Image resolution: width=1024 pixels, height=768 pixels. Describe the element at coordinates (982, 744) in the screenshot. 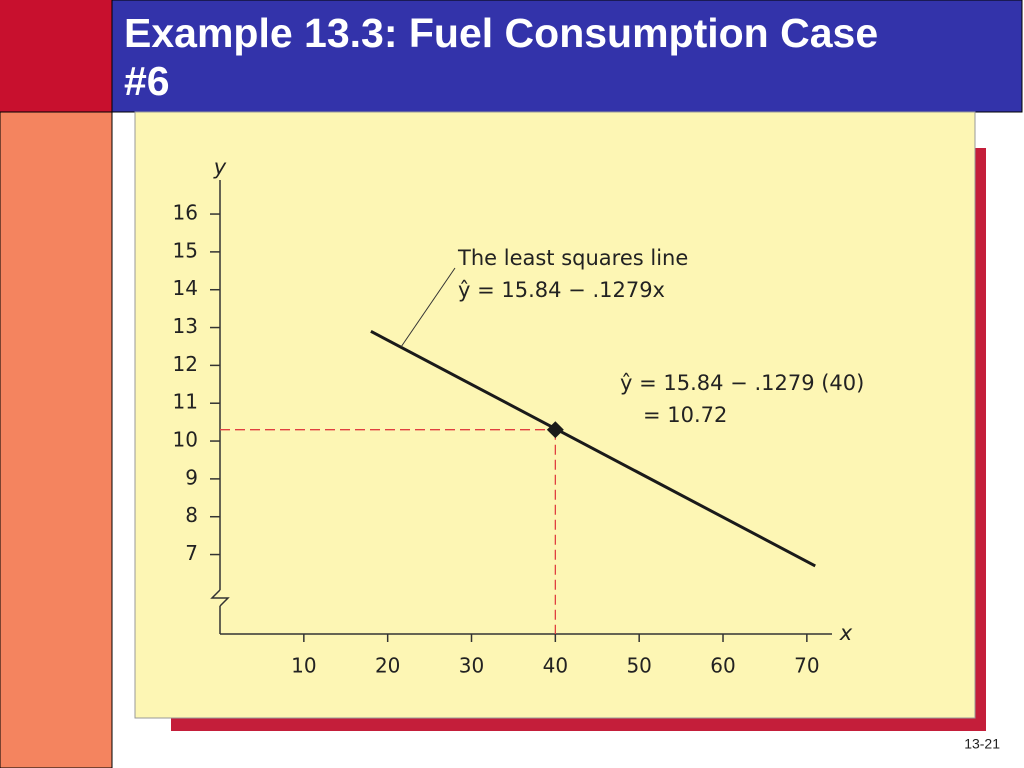

I see `page-number: 13-21` at that location.